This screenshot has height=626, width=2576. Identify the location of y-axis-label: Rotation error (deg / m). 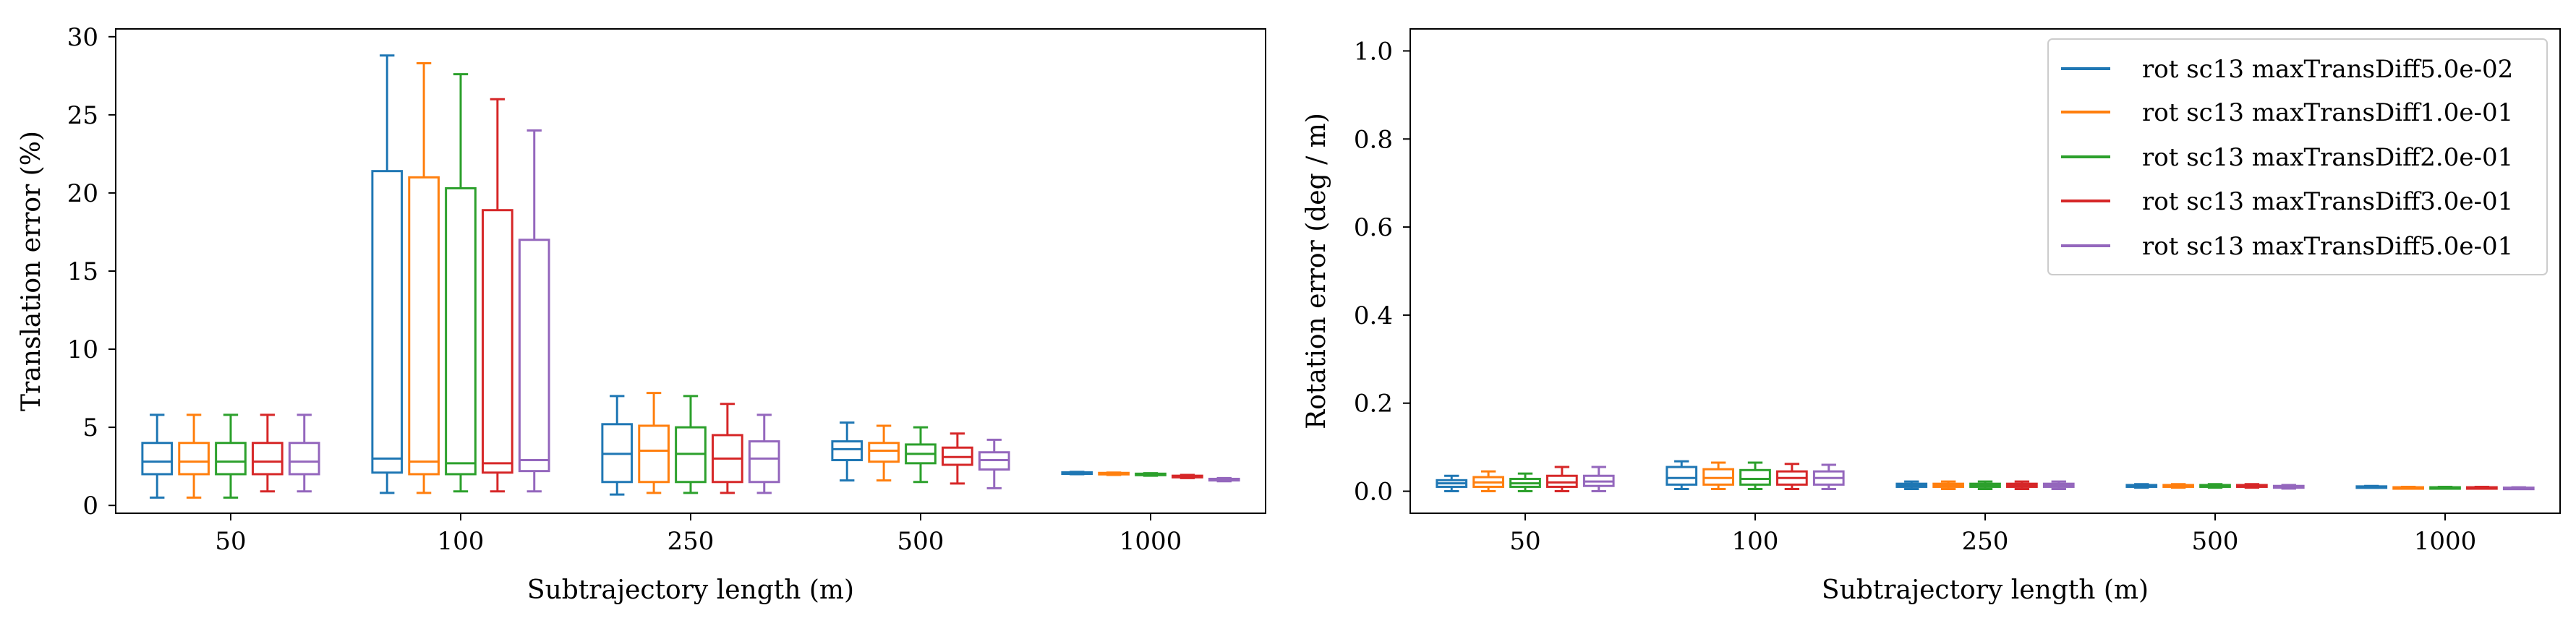
(1316, 271).